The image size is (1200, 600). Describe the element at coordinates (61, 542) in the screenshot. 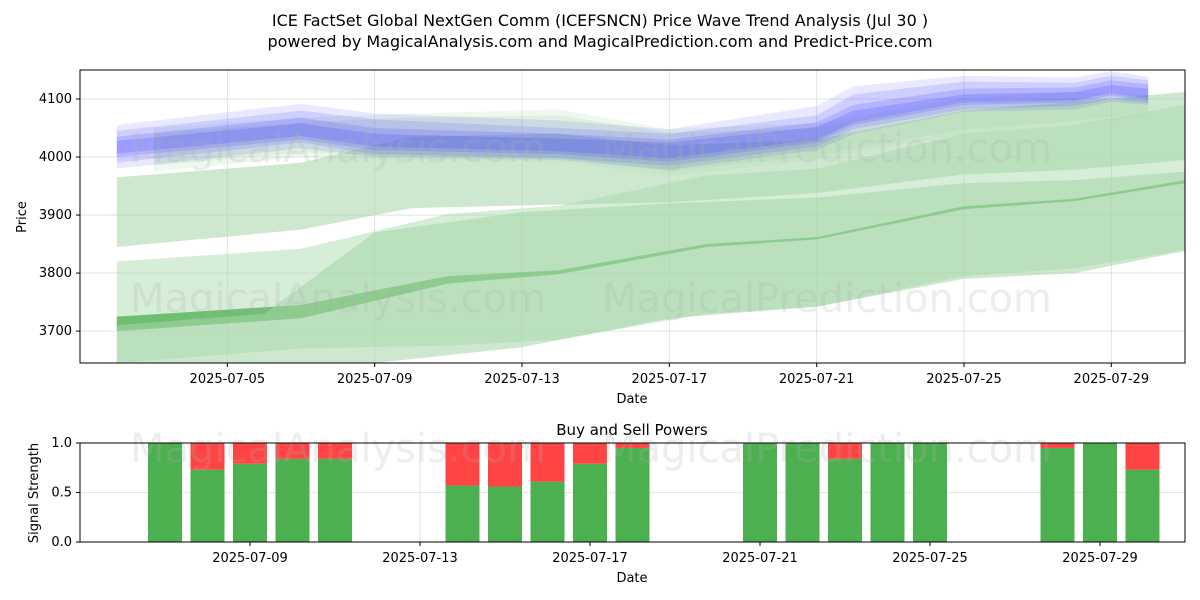

I see `signal-y-tick-label: 0.0` at that location.